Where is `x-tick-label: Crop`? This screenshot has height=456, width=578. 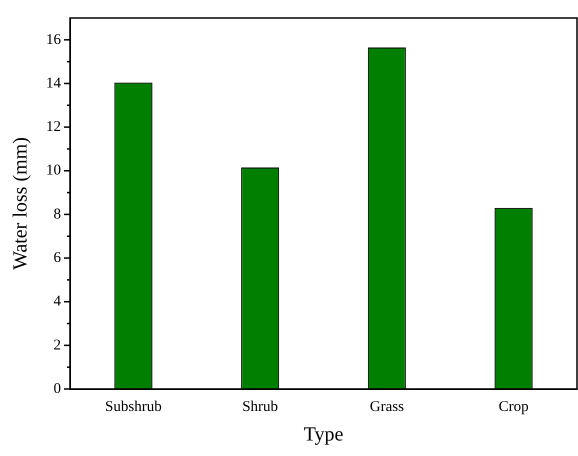 x-tick-label: Crop is located at coordinates (513, 406).